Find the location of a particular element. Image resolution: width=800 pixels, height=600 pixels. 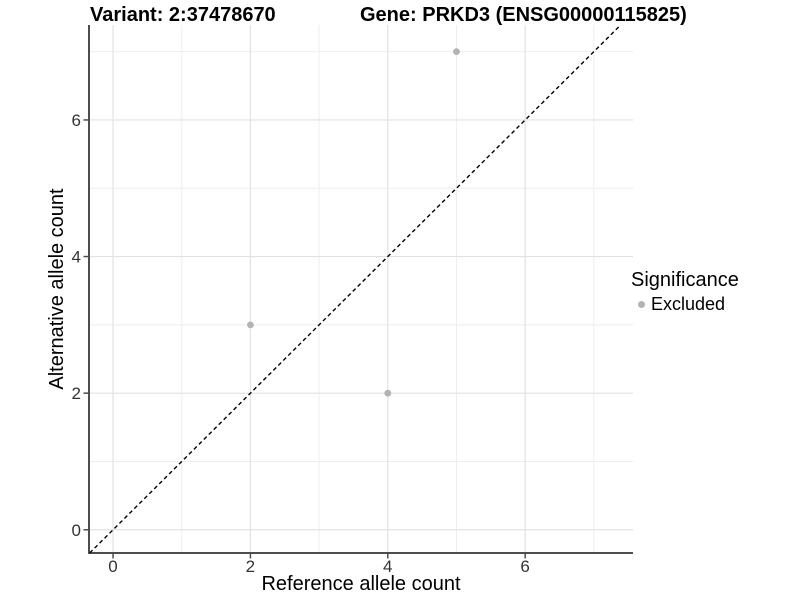

x-tick-label: 0 is located at coordinates (112, 566).